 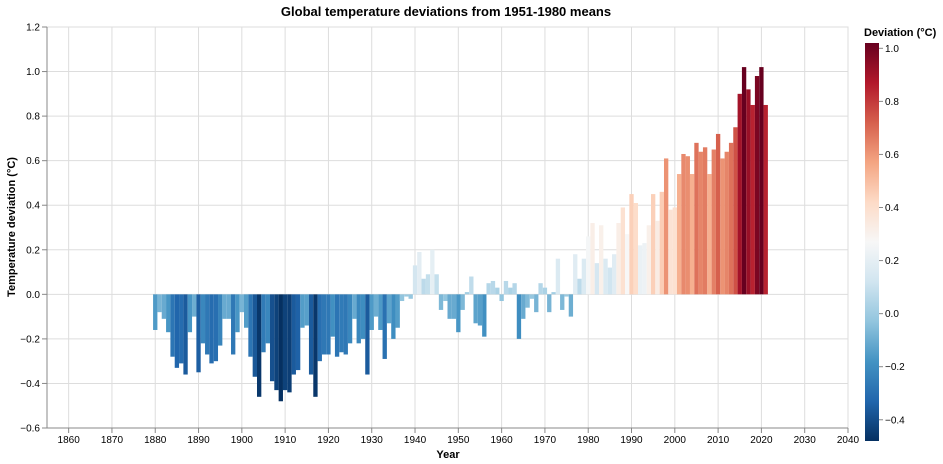 I want to click on y-tick-label: 1.0, so click(x=33, y=72).